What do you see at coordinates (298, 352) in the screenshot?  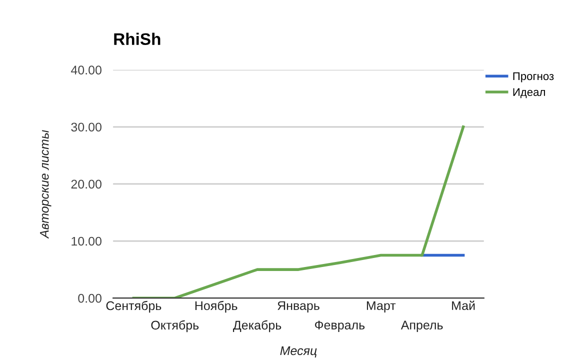 I see `x-axis-title: Месяц` at bounding box center [298, 352].